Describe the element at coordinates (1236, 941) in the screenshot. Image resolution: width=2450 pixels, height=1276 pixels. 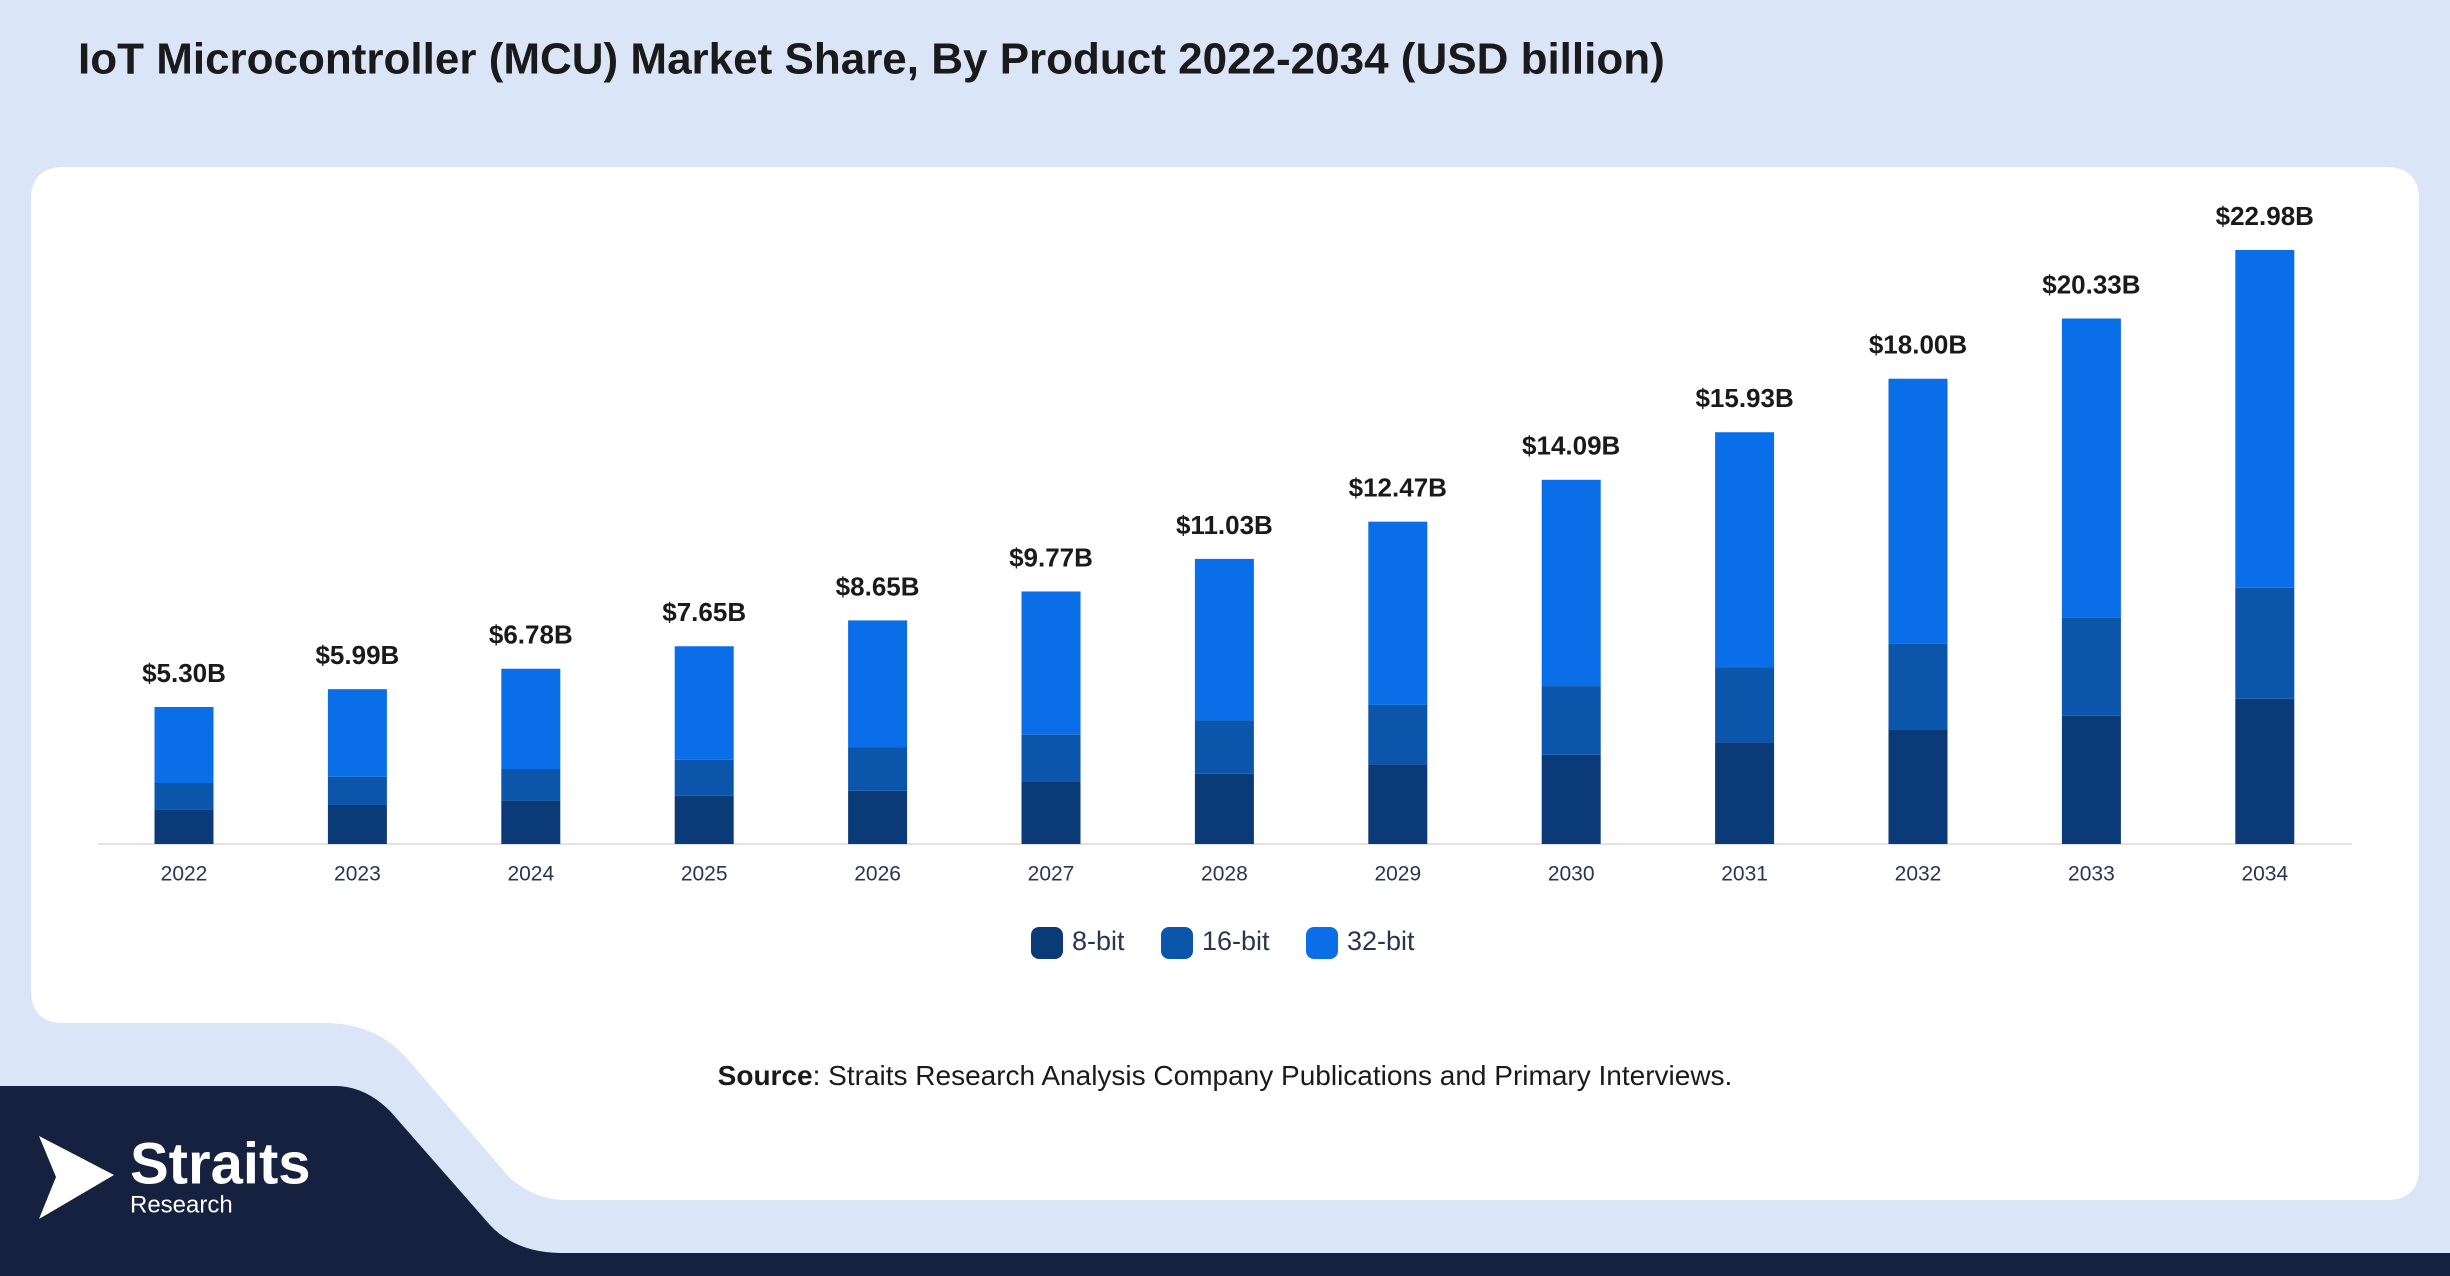
I see `legend-label: 16-bit` at that location.